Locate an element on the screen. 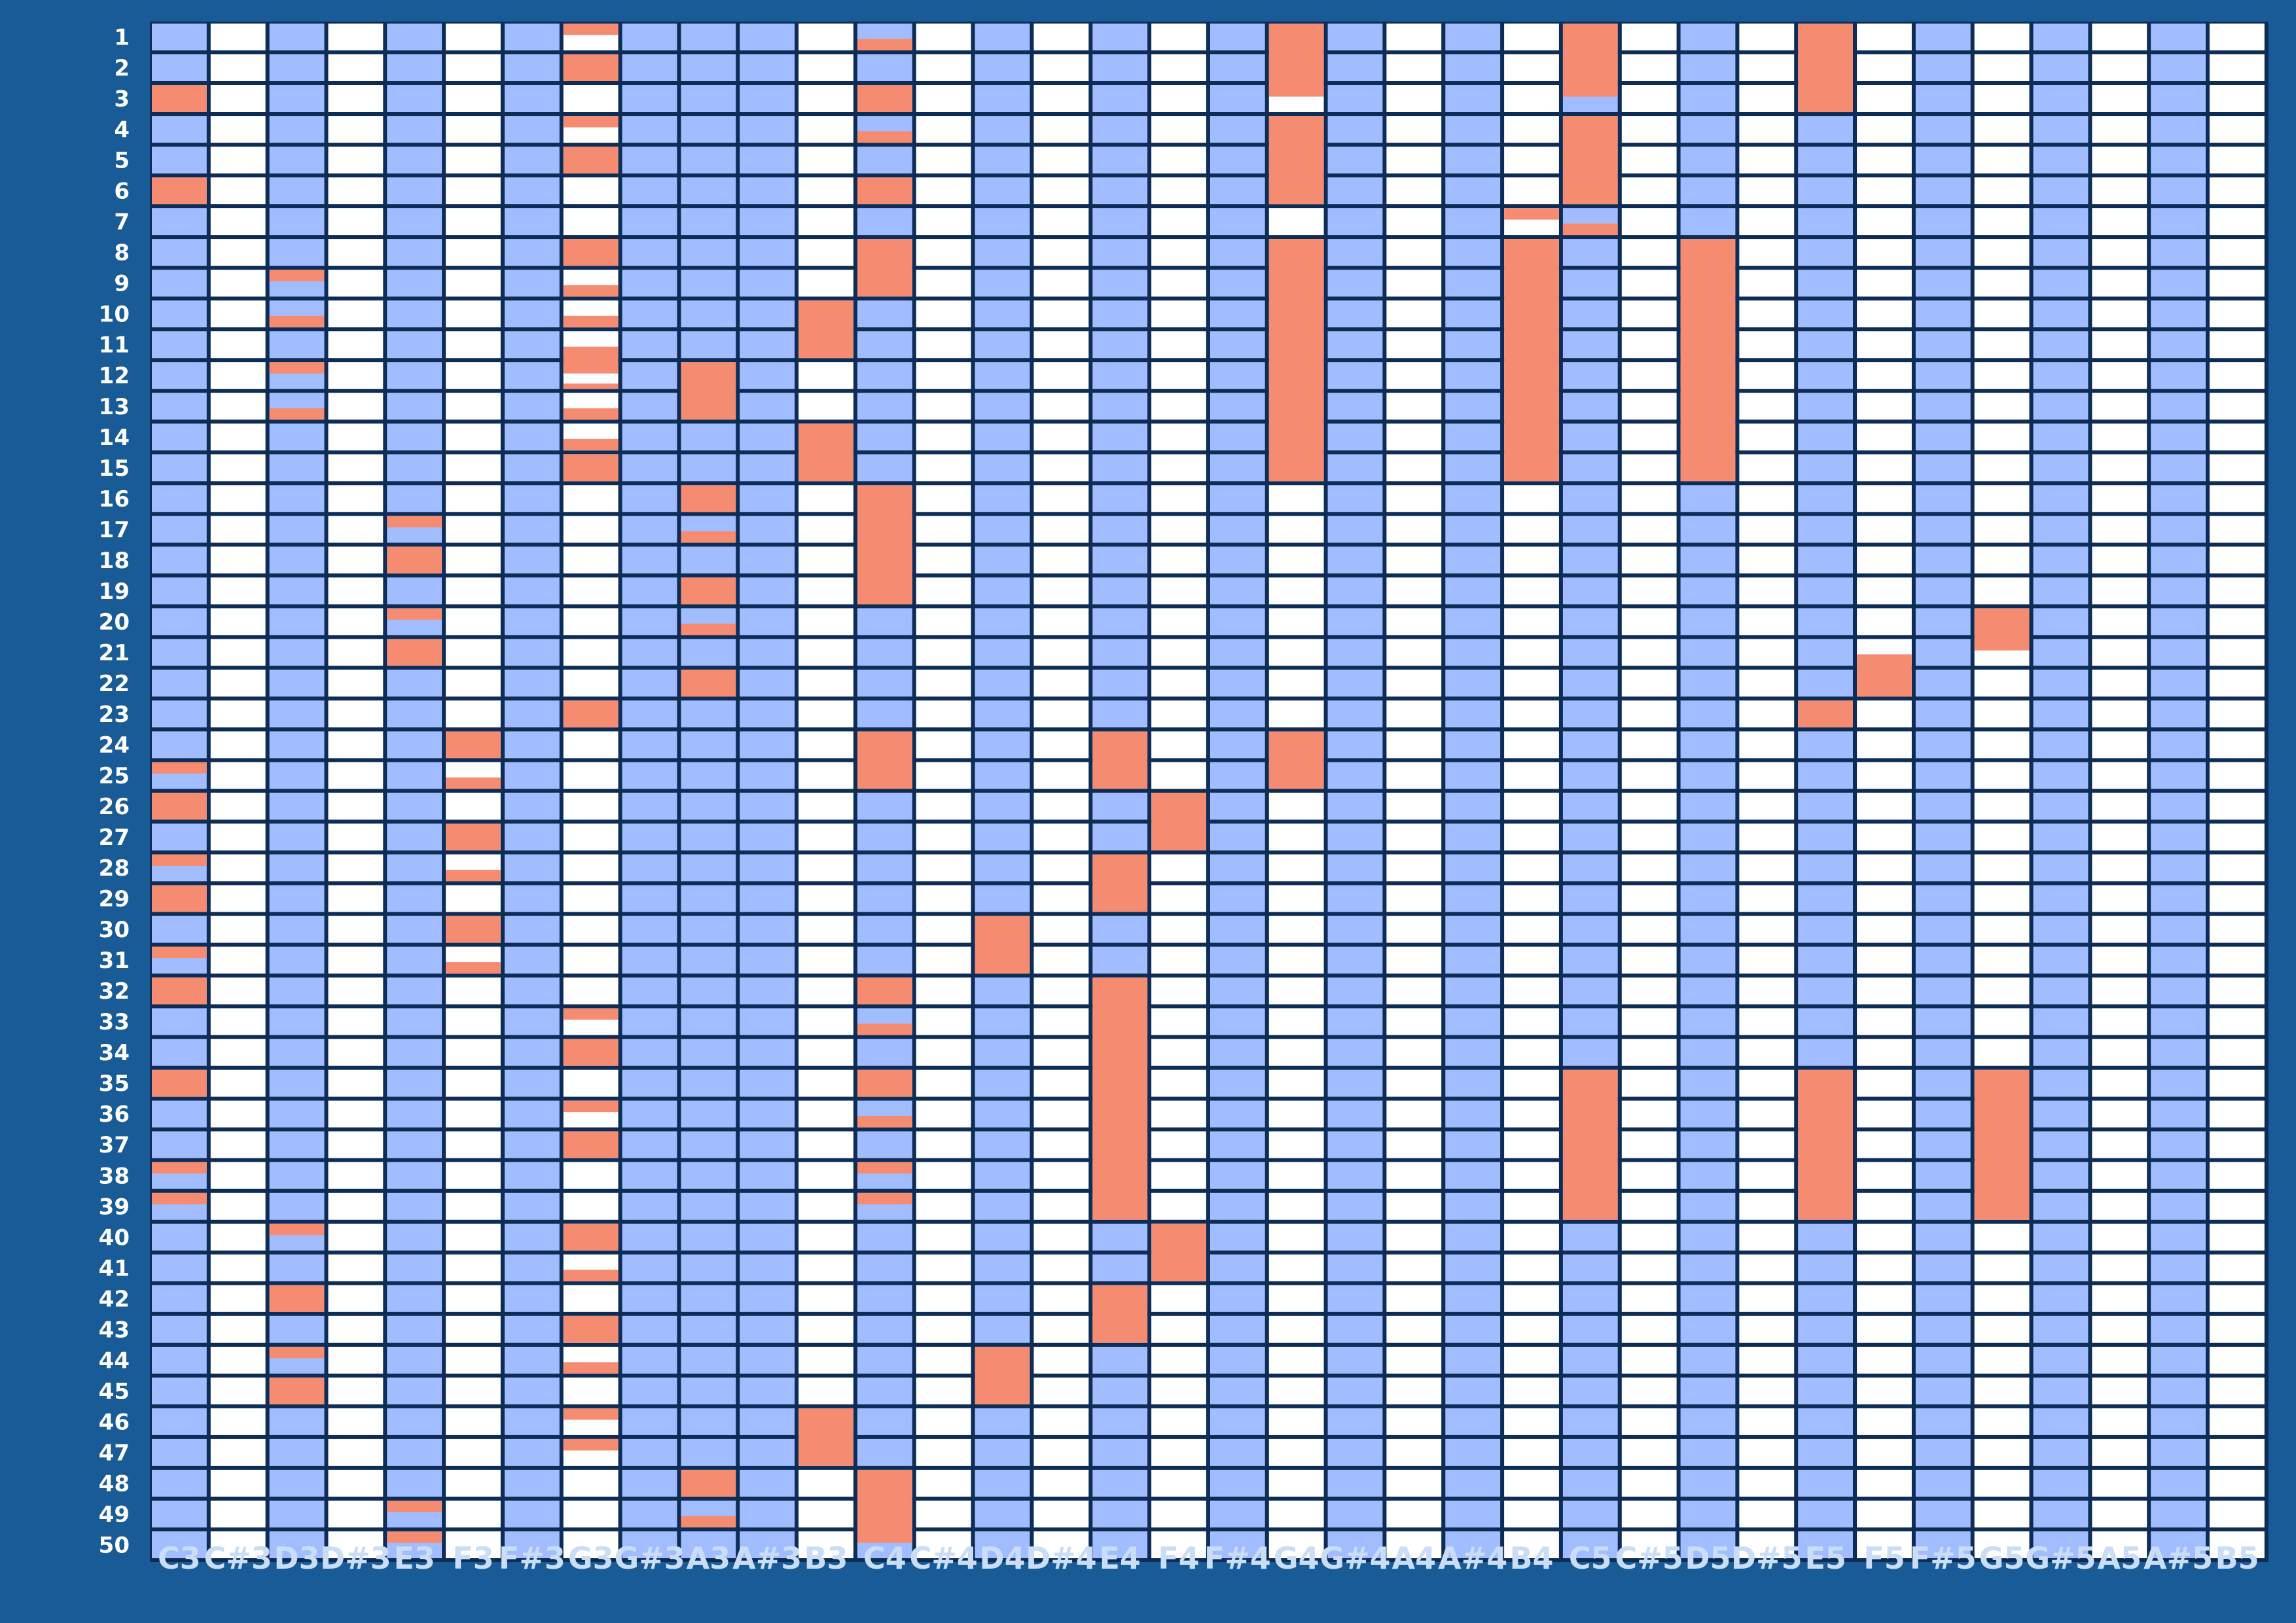 The height and width of the screenshot is (1623, 2296). row-label: 36 is located at coordinates (114, 1114).